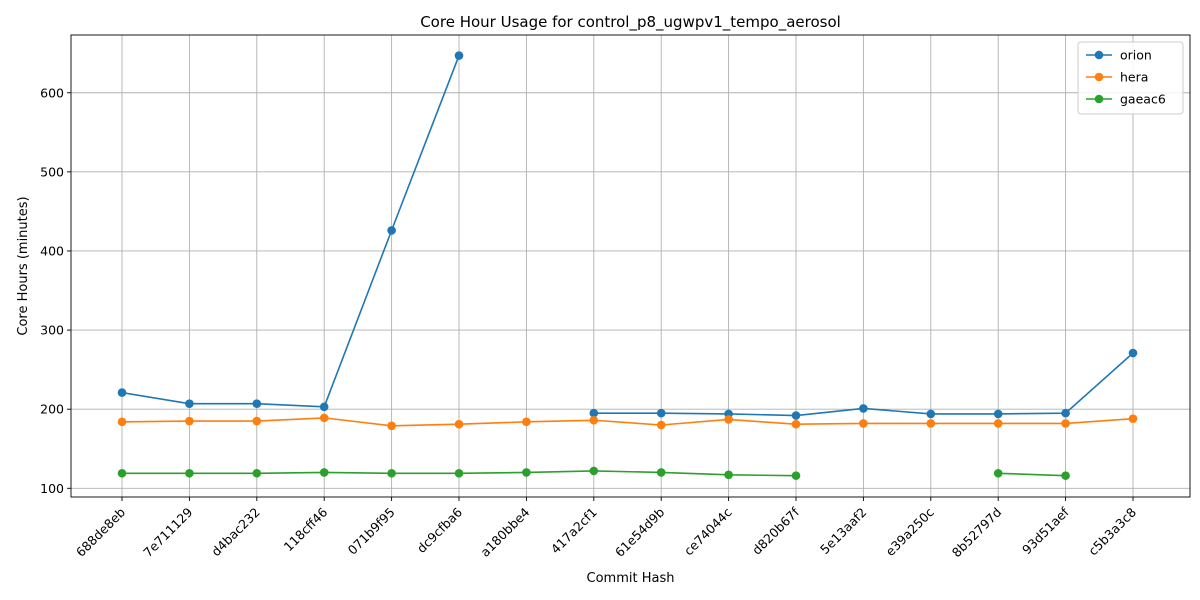 The image size is (1200, 600). Describe the element at coordinates (843, 531) in the screenshot. I see `x-tick-label: 5e13aaf2` at that location.